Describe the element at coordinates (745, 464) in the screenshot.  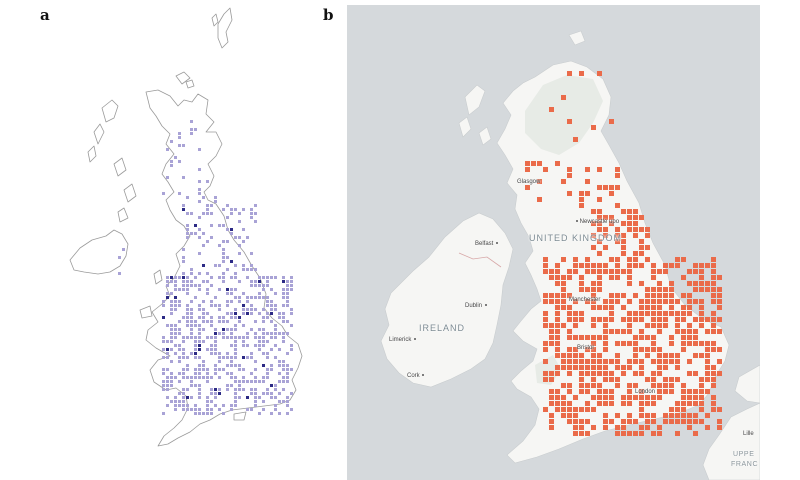
I see `region-label-upper-2: FRANC` at that location.